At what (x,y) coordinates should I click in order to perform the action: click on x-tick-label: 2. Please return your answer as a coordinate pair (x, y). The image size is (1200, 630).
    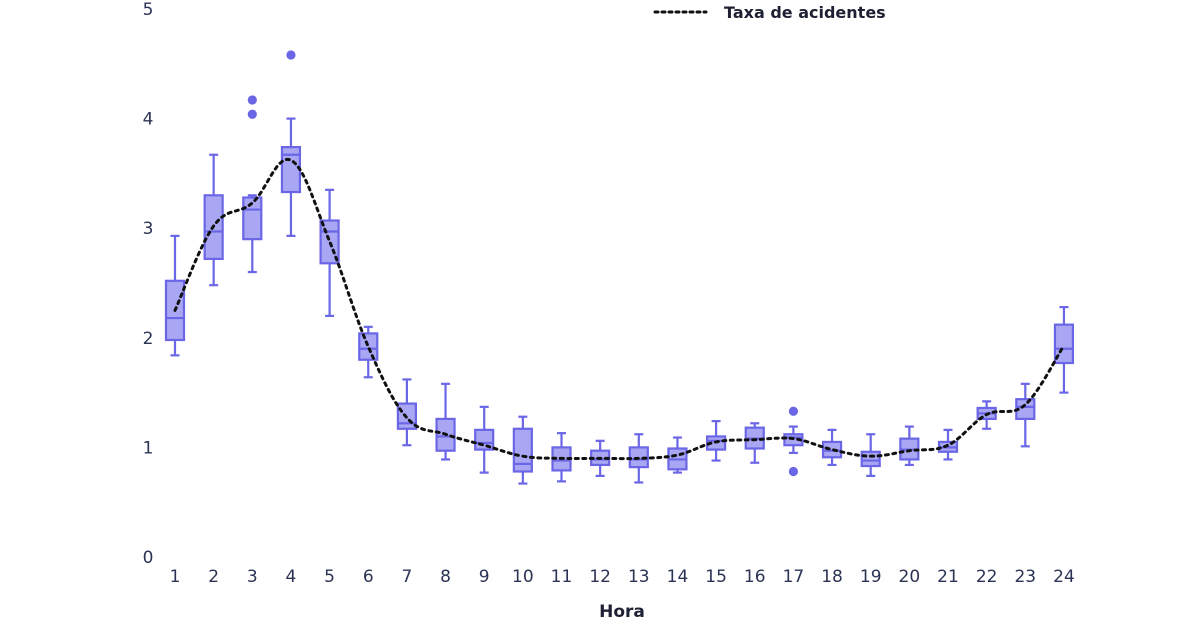
    Looking at the image, I should click on (213, 577).